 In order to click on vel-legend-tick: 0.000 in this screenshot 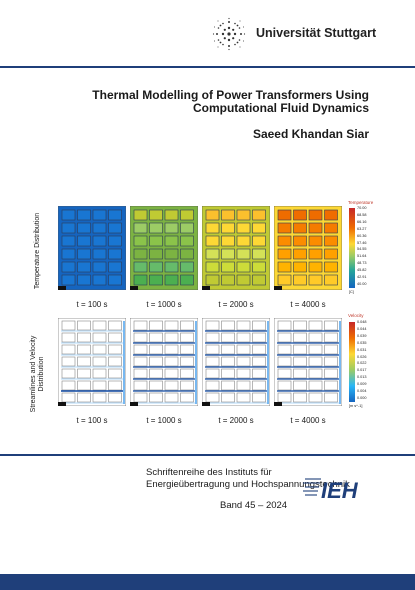, I will do `click(362, 397)`.